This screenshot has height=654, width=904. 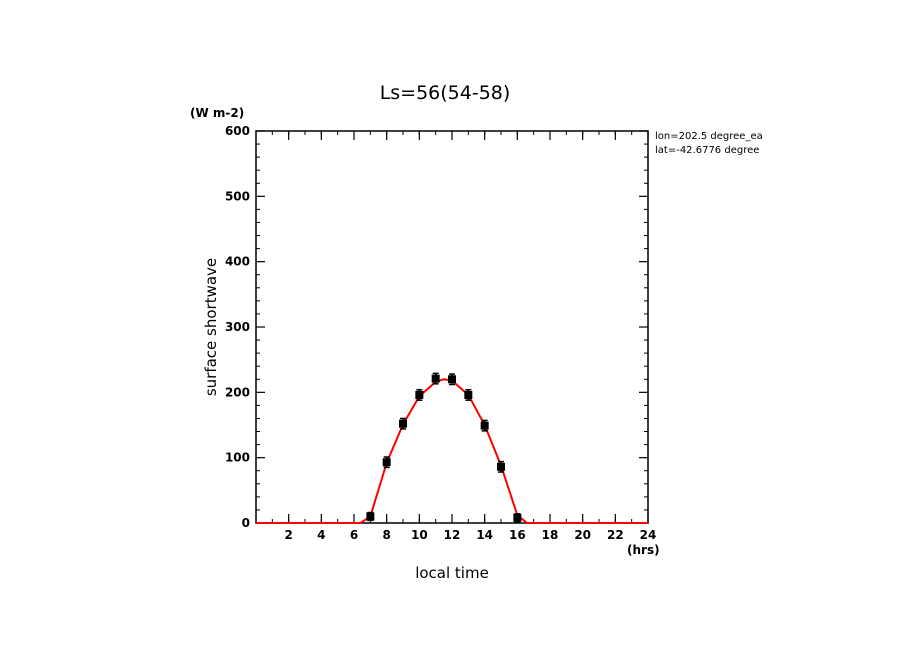 What do you see at coordinates (237, 327) in the screenshot?
I see `y-tick-label: 300` at bounding box center [237, 327].